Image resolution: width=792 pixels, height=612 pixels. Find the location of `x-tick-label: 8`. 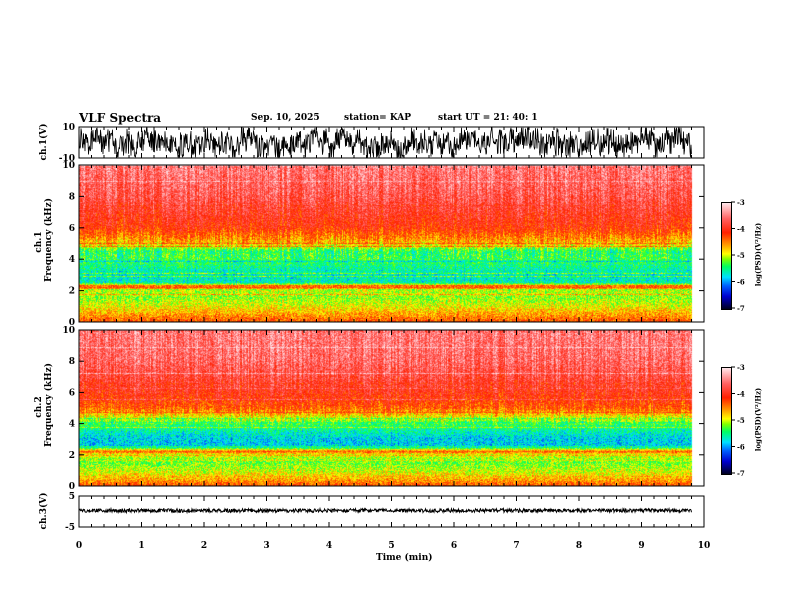

x-tick-label: 8 is located at coordinates (579, 546).